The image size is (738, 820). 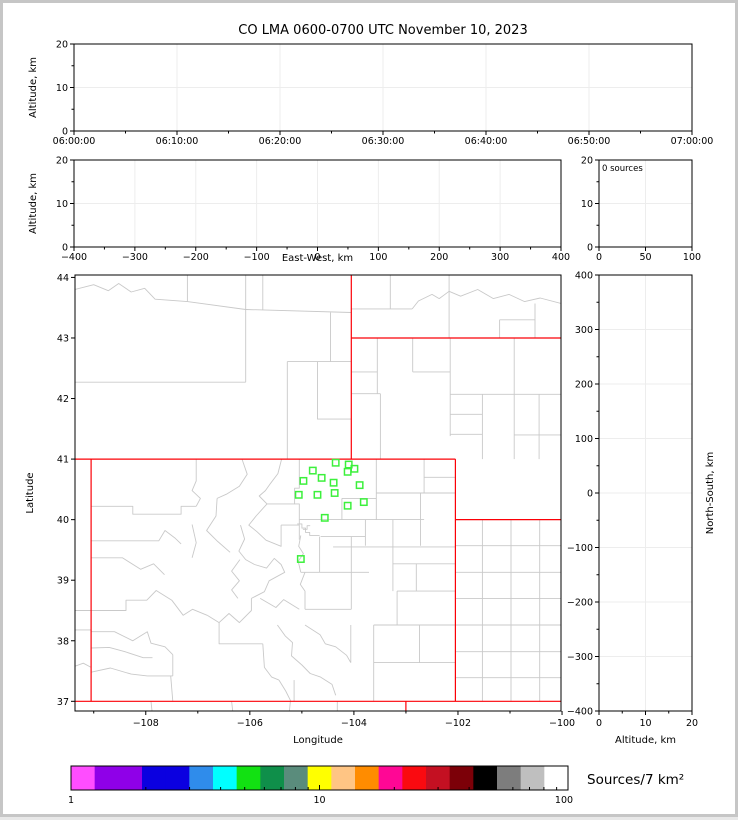 What do you see at coordinates (589, 141) in the screenshot?
I see `x-tick-label: 06:50:00` at bounding box center [589, 141].